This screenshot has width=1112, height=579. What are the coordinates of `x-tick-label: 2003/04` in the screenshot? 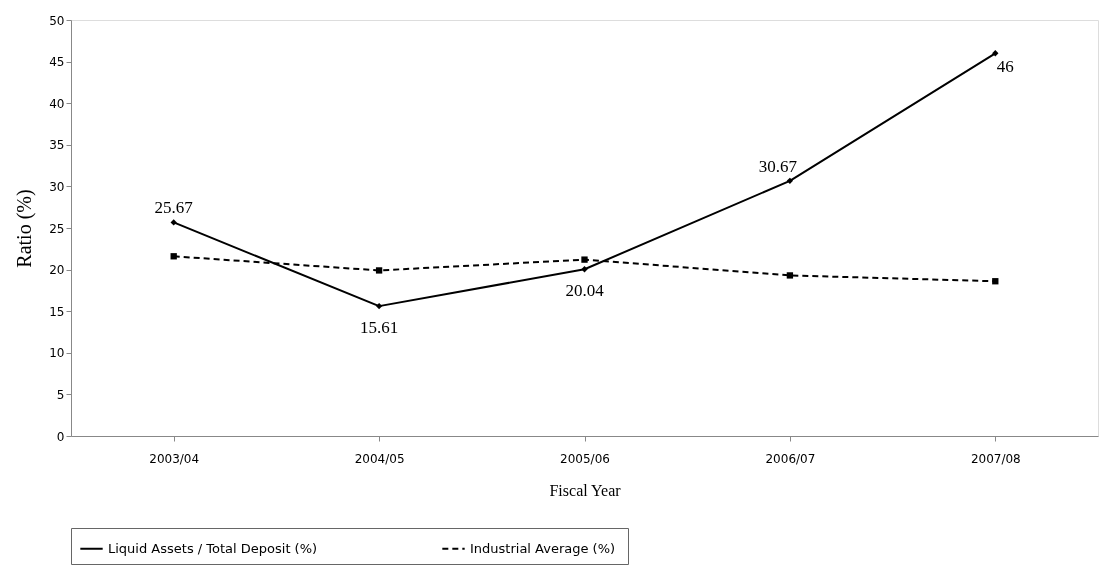 It's located at (174, 458).